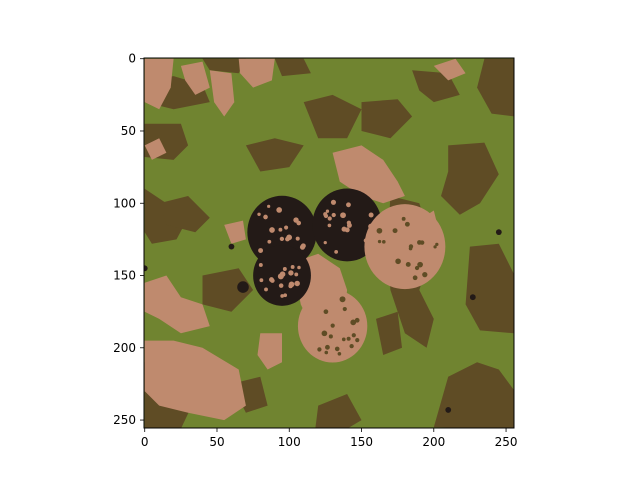 This screenshot has height=480, width=640. Describe the element at coordinates (361, 442) in the screenshot. I see `x-tick-label: 150` at that location.